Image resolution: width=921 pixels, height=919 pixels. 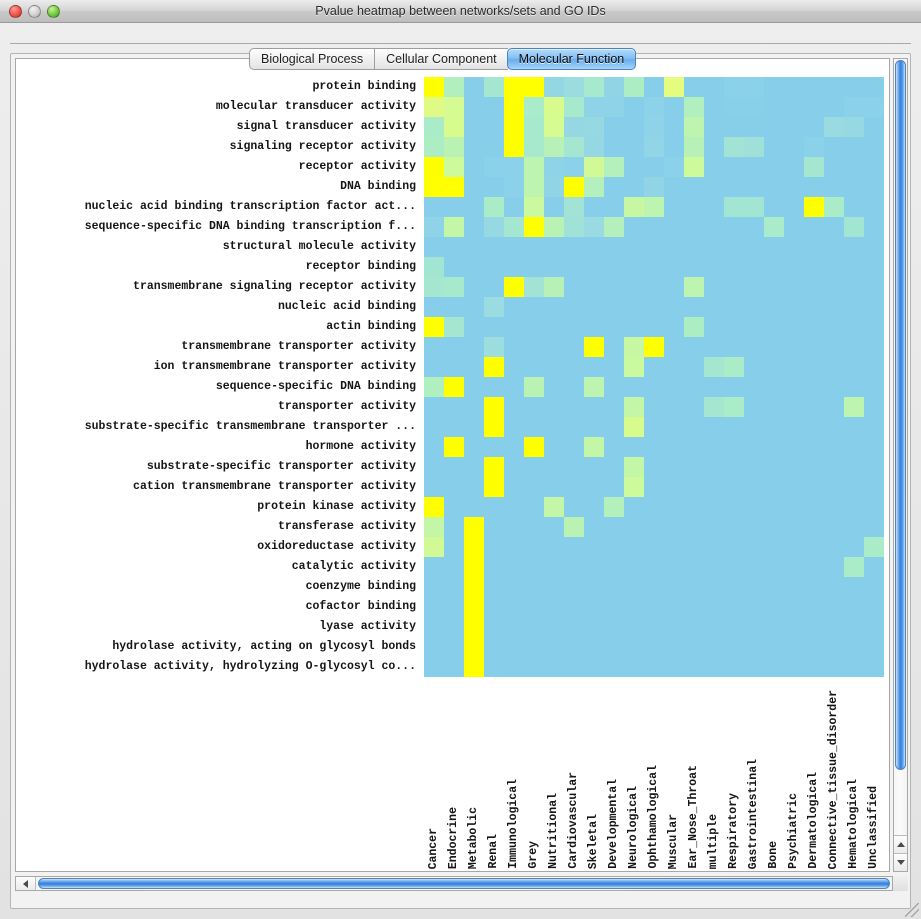 I want to click on scroll-down-button, so click(x=900, y=862).